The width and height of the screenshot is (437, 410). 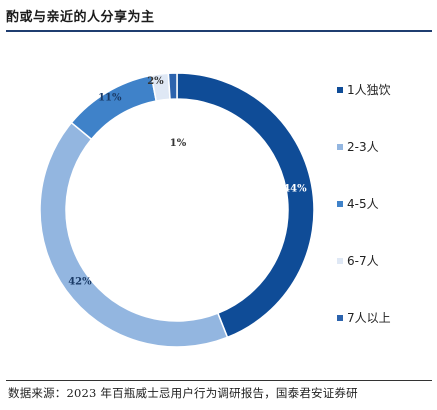 I want to click on title-divider, so click(x=219, y=31).